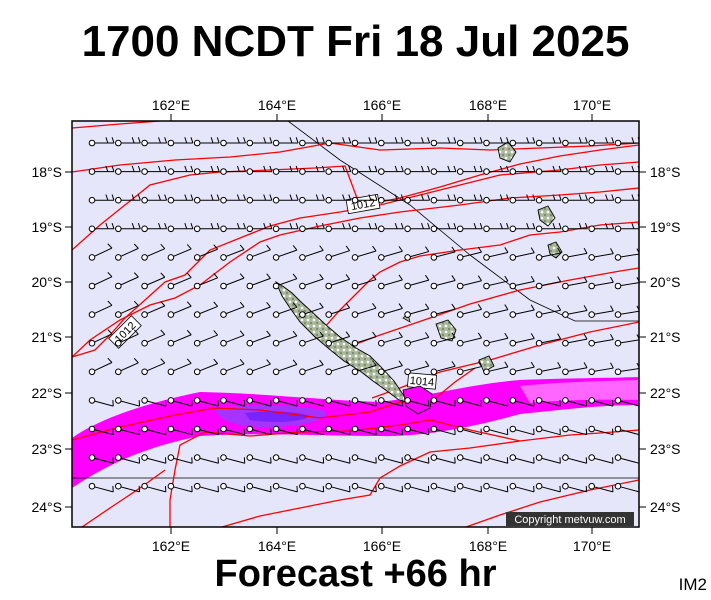 The image size is (711, 600). I want to click on map-title: 1700 NCDT Fri 18 Jul 2025, so click(355, 41).